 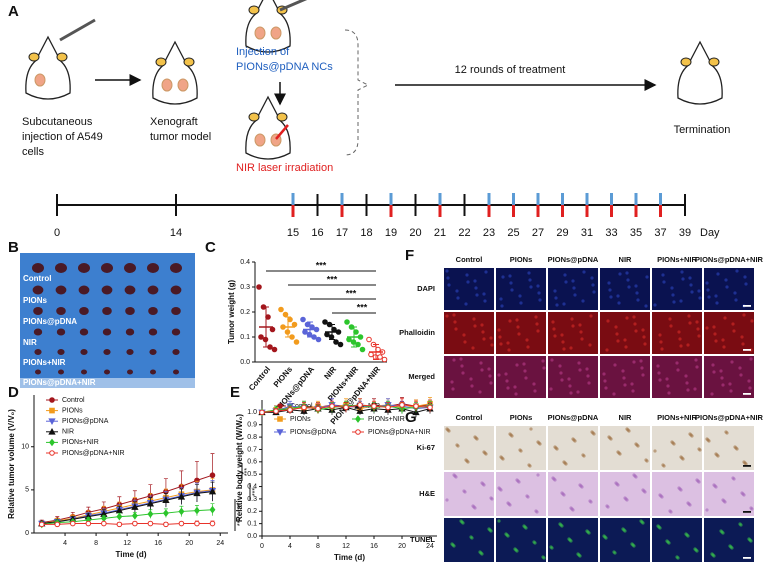 What do you see at coordinates (513, 233) in the screenshot?
I see `timeline-label: 25` at bounding box center [513, 233].